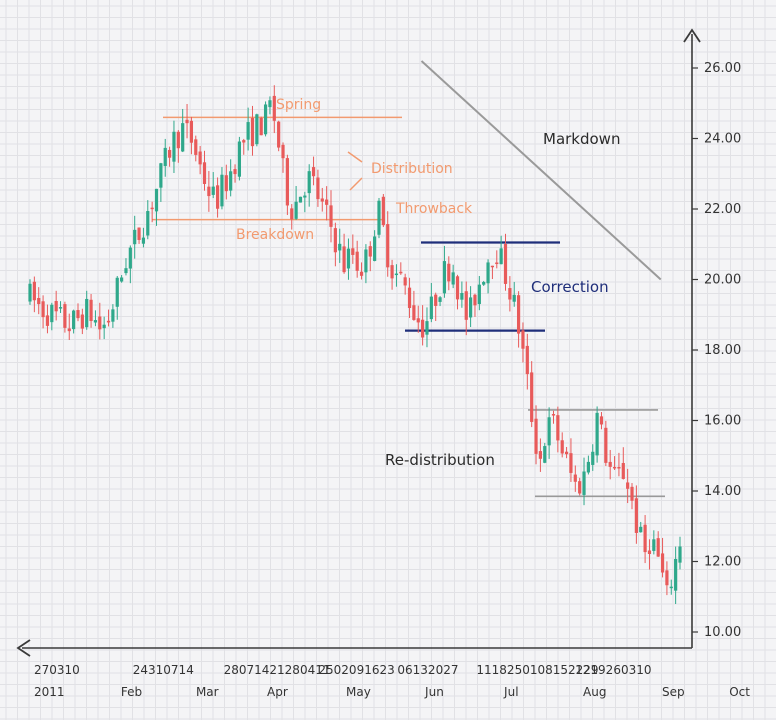 This screenshot has width=776, height=724. What do you see at coordinates (277, 670) in the screenshot?
I see `x-day-label: 28071421280411` at bounding box center [277, 670].